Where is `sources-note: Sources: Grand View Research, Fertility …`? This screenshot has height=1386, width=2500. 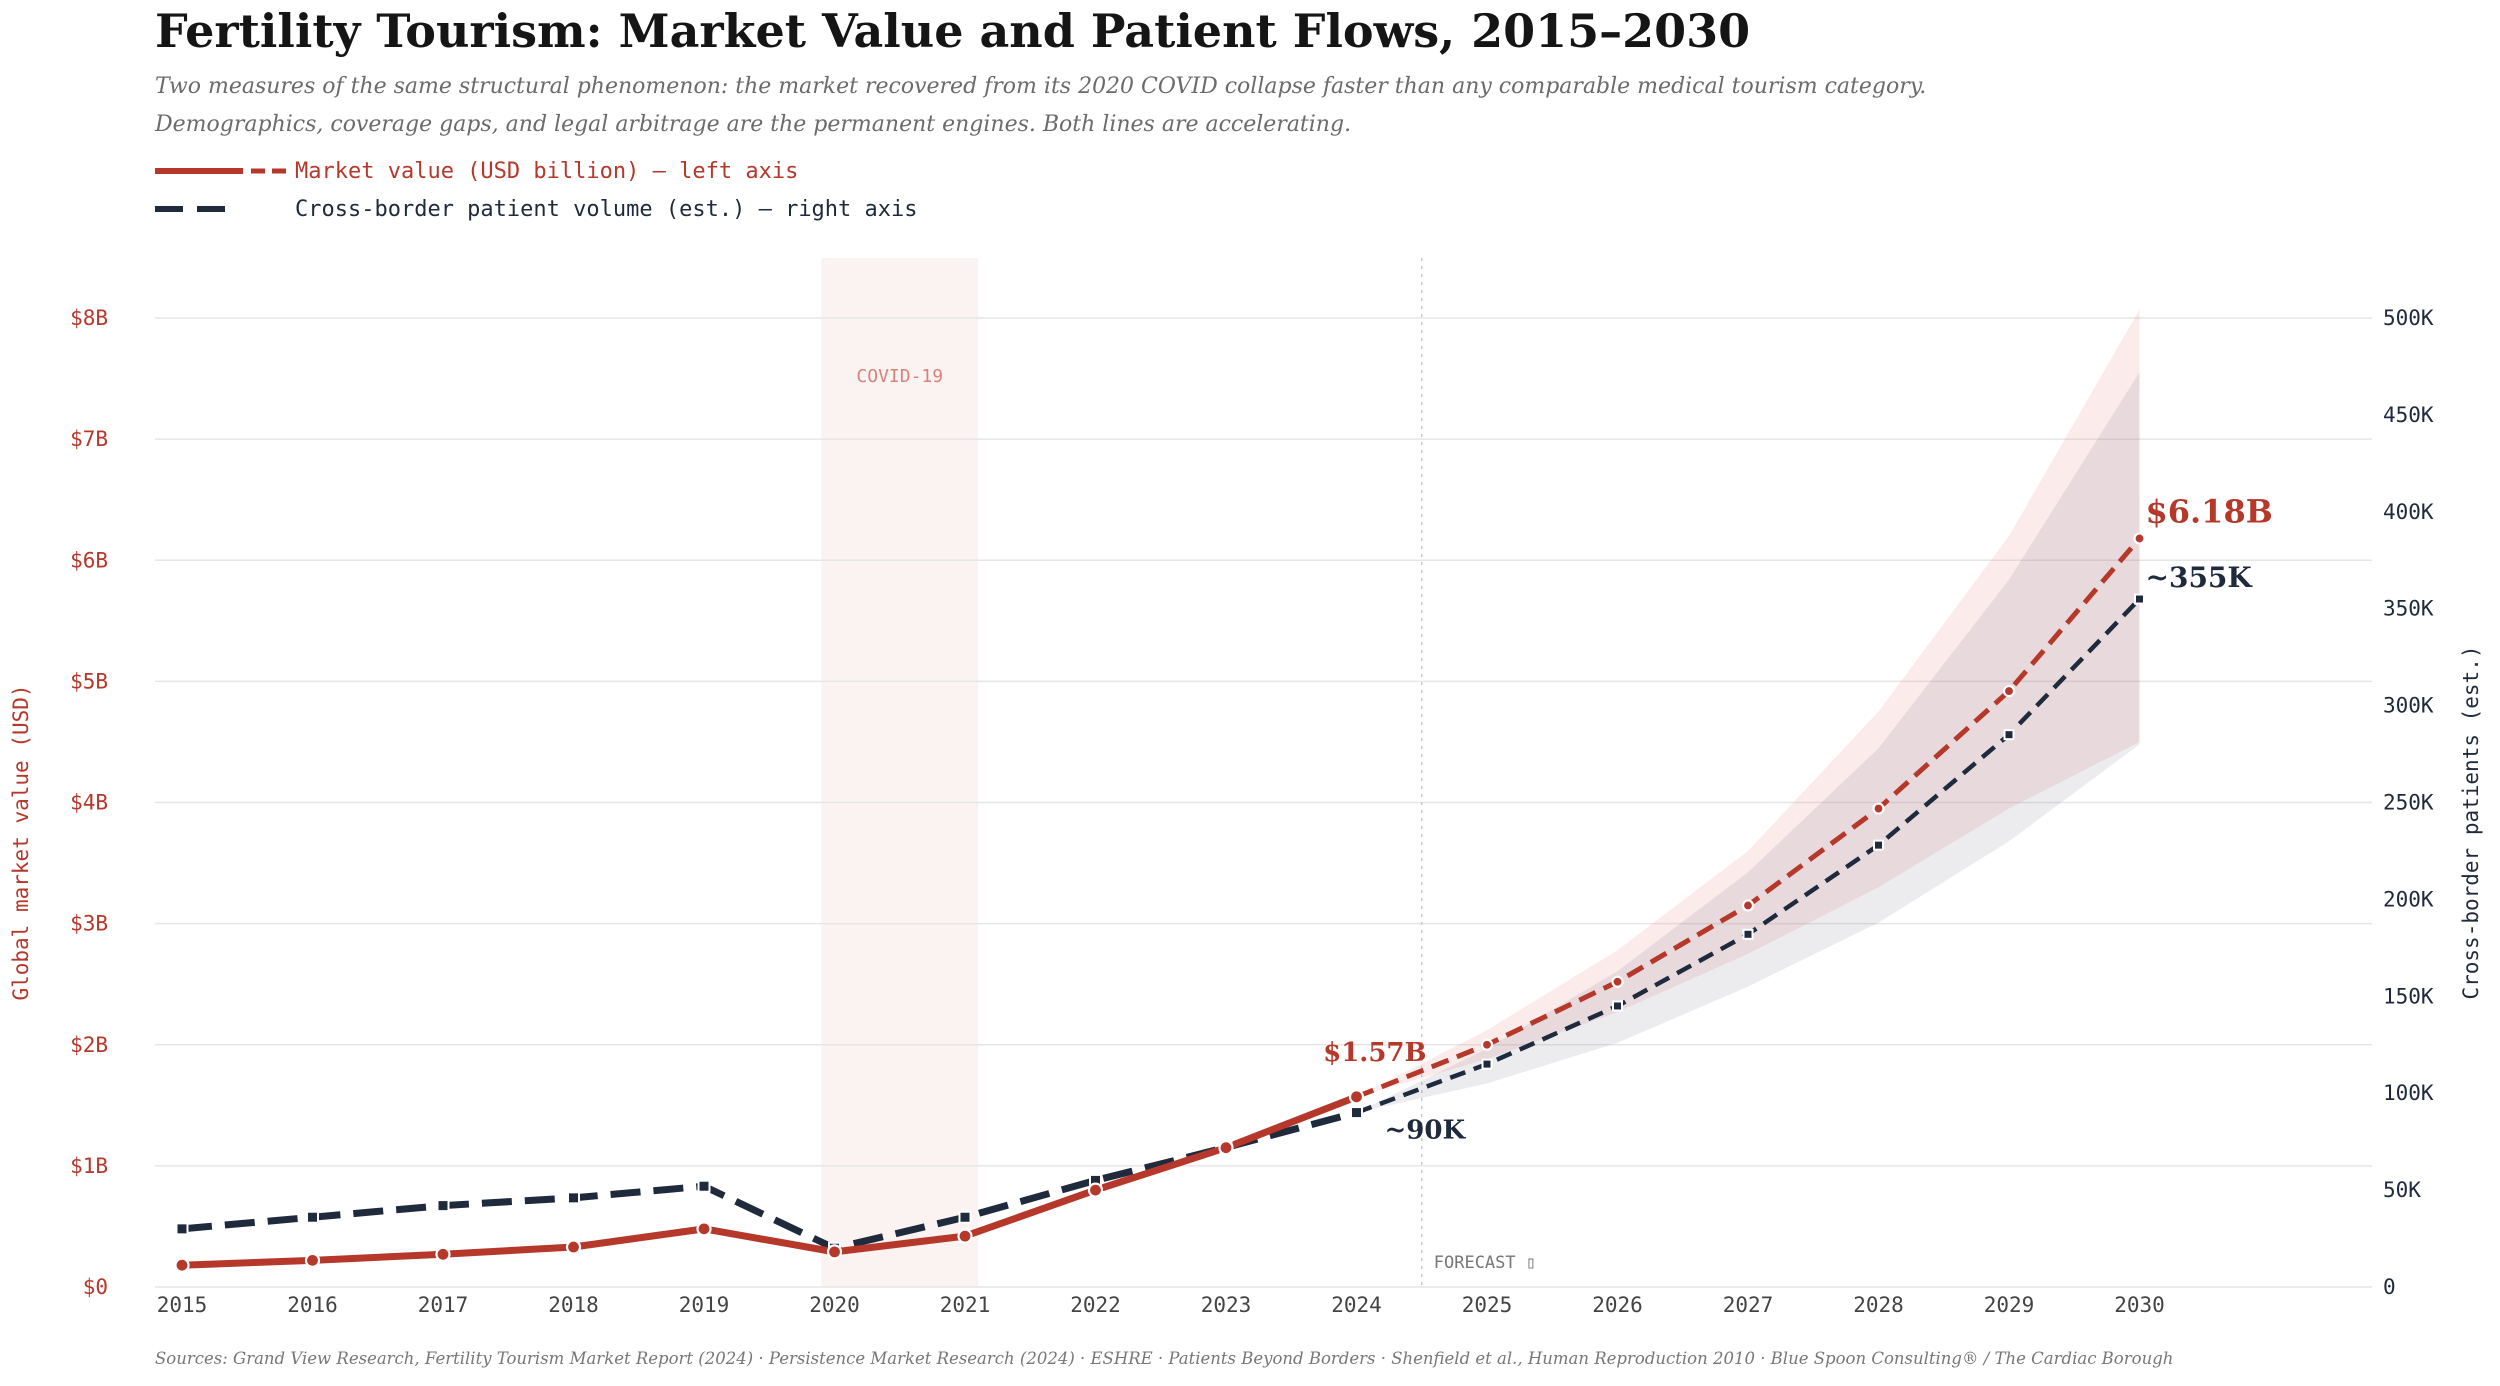 sources-note: Sources: Grand View Research, Fertility … is located at coordinates (1164, 1358).